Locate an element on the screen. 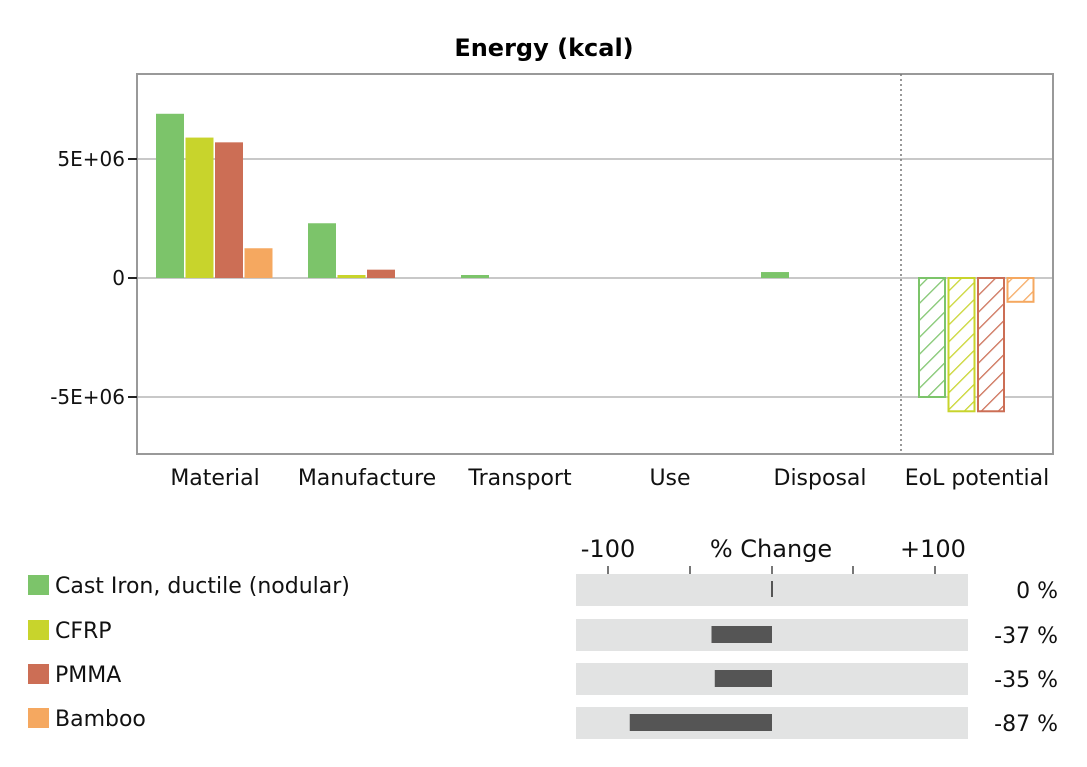 The image size is (1087, 767). y-tick-label: 5E+06 is located at coordinates (91, 159).